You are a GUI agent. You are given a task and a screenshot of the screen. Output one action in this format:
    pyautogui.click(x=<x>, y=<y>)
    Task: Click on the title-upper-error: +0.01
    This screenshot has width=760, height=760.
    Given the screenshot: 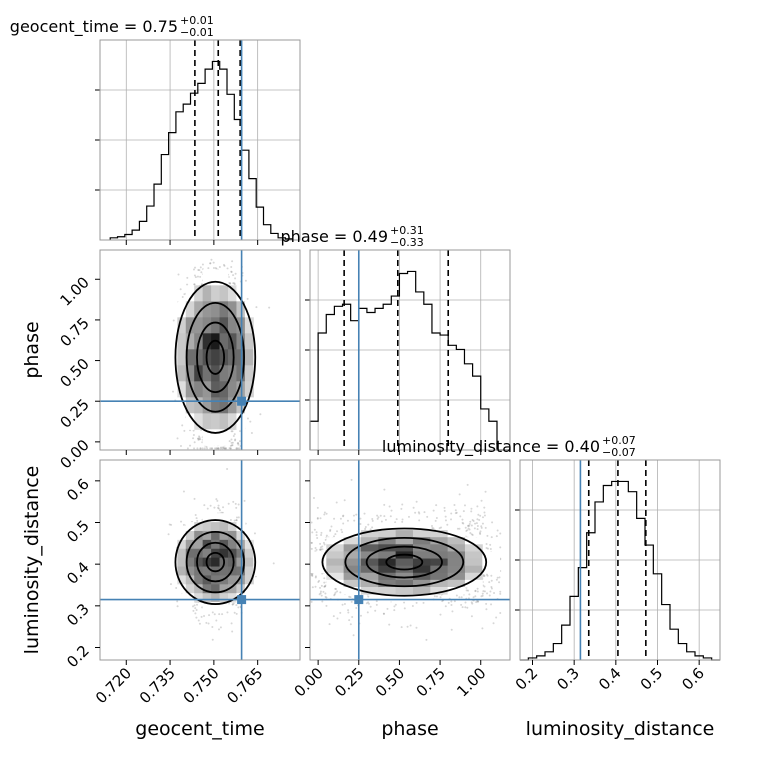 What is the action you would take?
    pyautogui.click(x=197, y=20)
    